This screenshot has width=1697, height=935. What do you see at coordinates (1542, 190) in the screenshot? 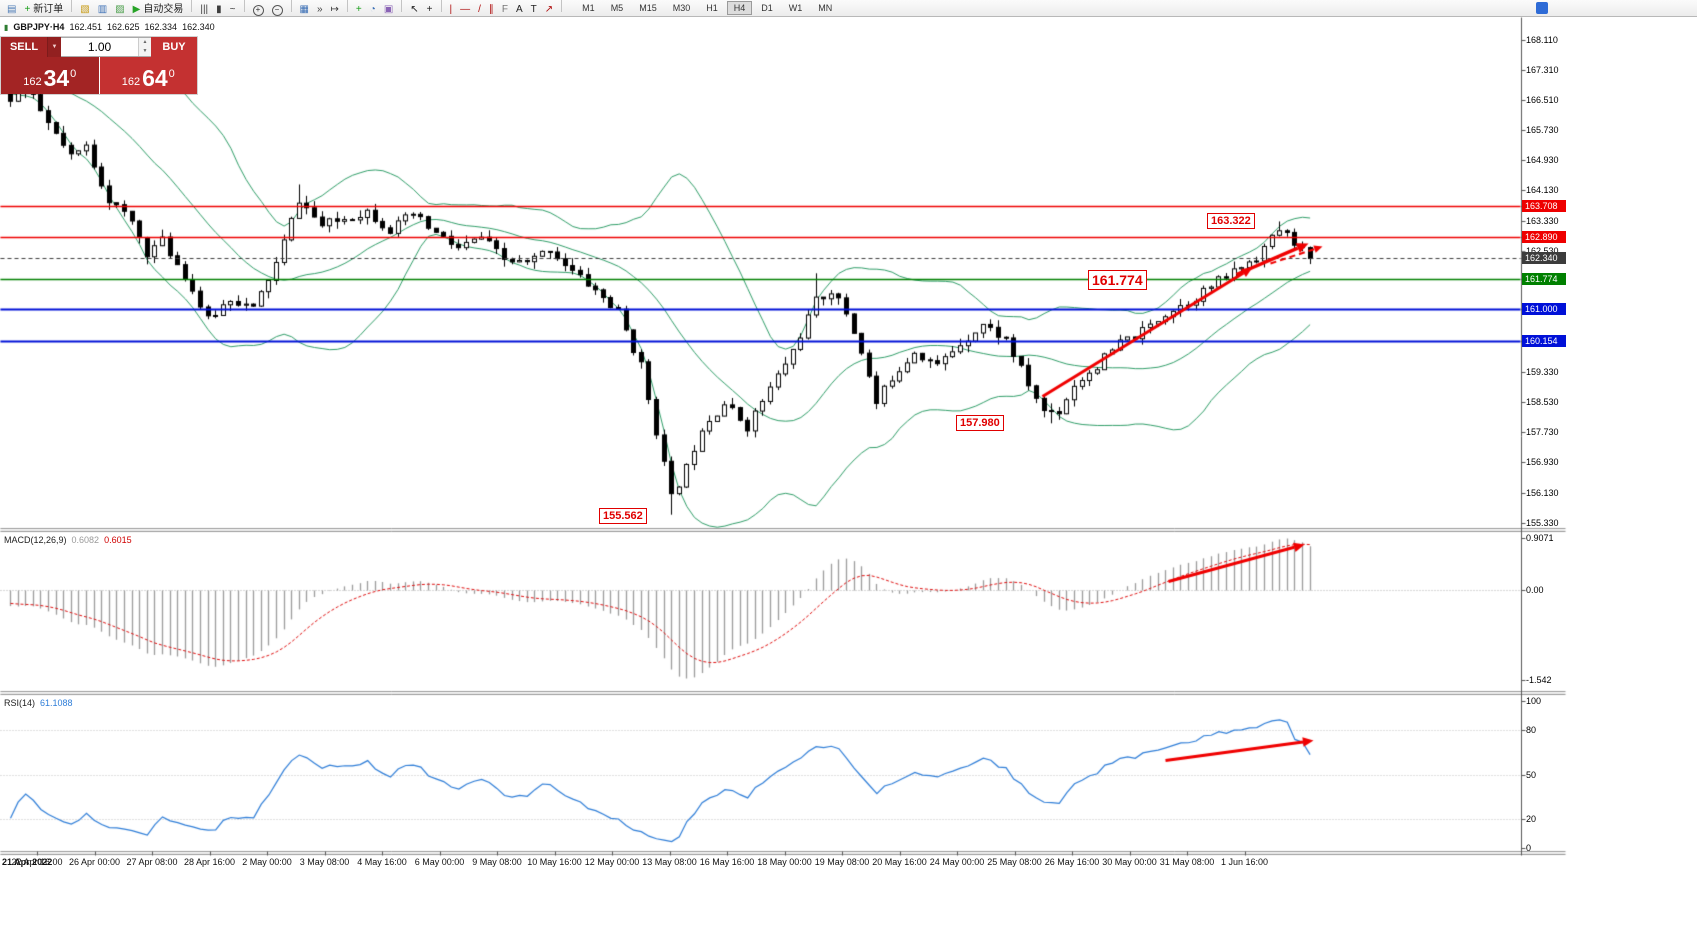
I see `price-axis-tick: 164.130` at bounding box center [1542, 190].